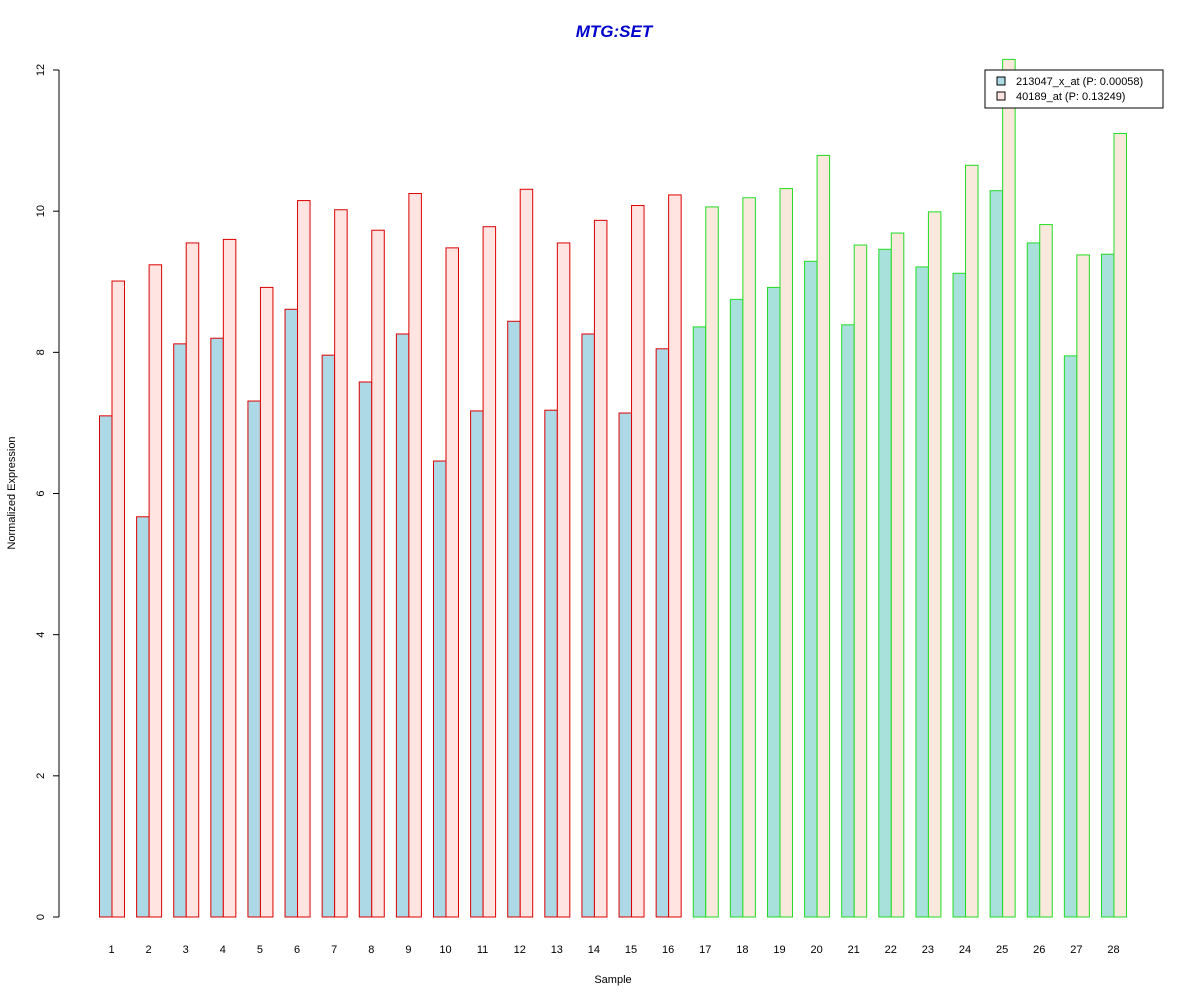 The height and width of the screenshot is (1000, 1200). I want to click on y-tick-label: 0, so click(41, 917).